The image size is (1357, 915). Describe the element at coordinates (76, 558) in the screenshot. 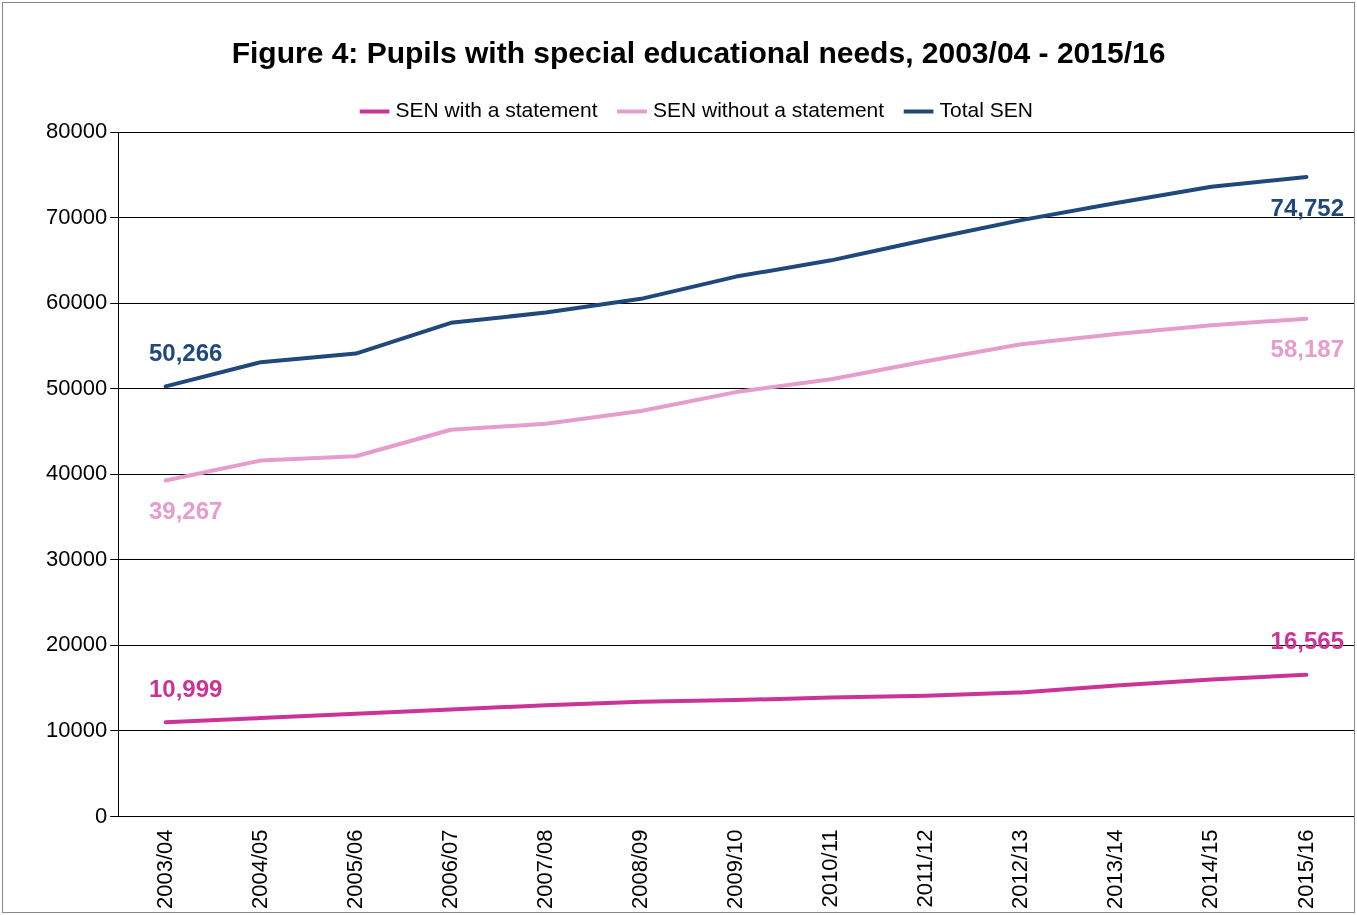

I see `y-tick-label: 30000` at that location.